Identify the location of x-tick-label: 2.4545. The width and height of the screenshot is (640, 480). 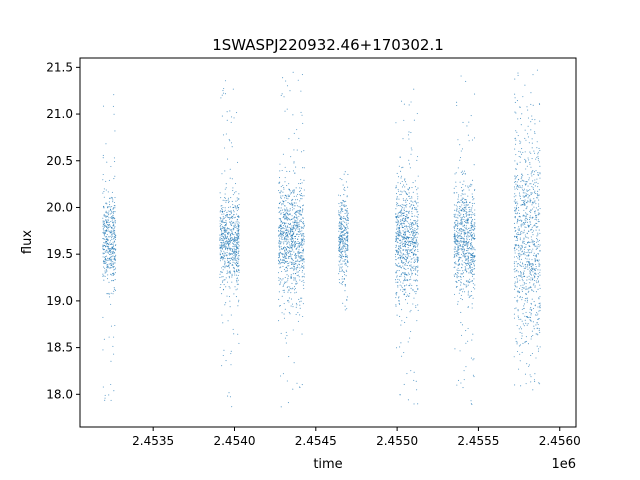
(316, 441).